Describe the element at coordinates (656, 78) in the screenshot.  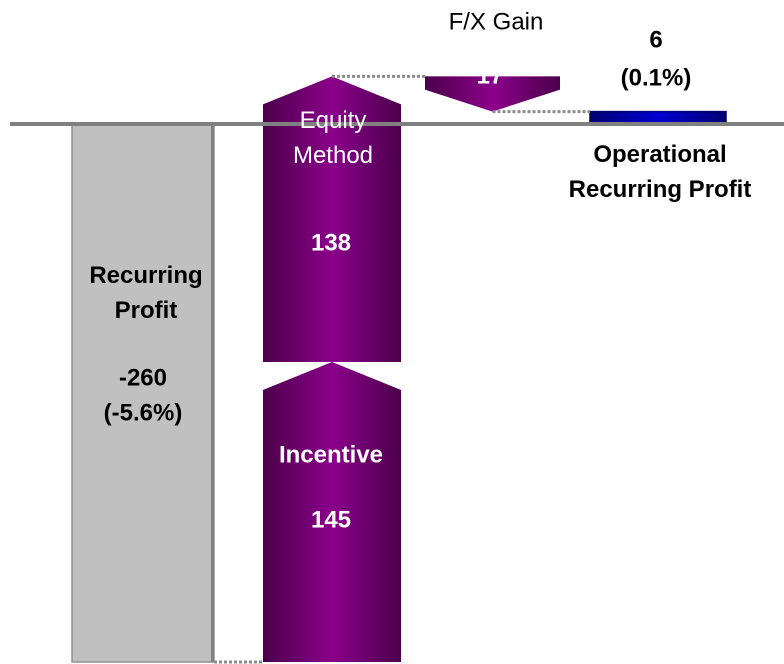
I see `share-label: (0.1%)` at that location.